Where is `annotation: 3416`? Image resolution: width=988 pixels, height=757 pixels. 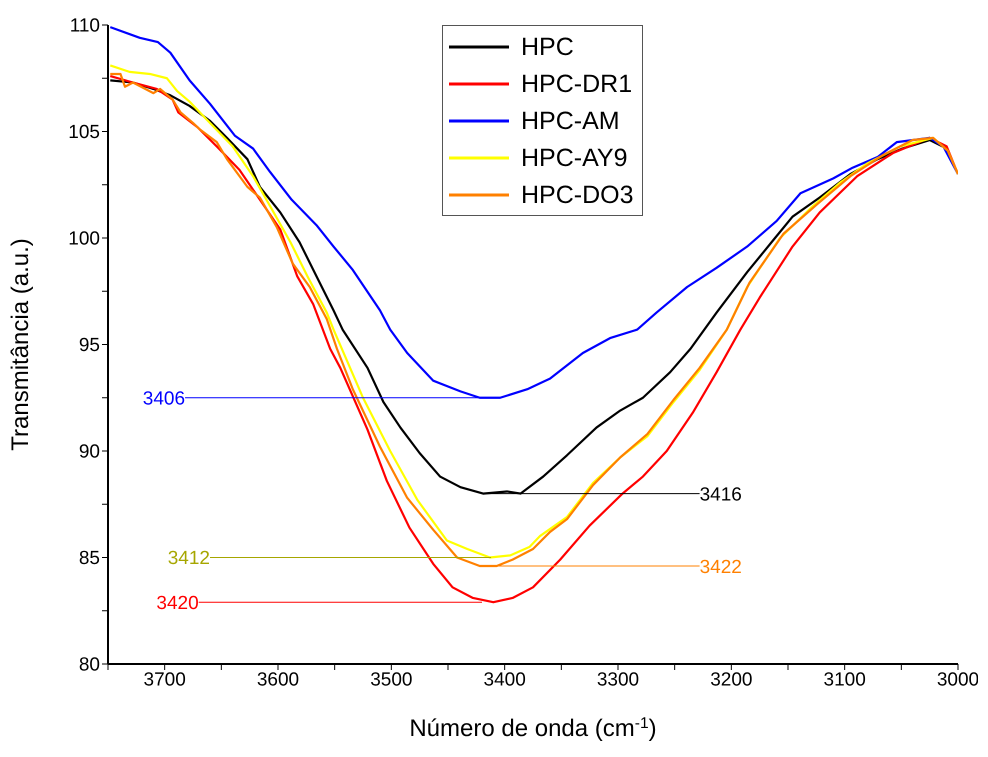
annotation: 3416 is located at coordinates (721, 495).